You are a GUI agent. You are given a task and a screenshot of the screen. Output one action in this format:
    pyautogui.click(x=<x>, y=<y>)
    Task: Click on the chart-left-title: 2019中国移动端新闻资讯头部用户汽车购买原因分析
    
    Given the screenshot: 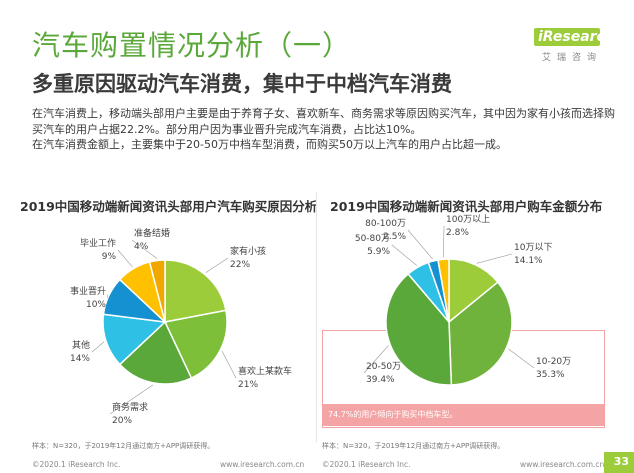 What is the action you would take?
    pyautogui.click(x=169, y=206)
    